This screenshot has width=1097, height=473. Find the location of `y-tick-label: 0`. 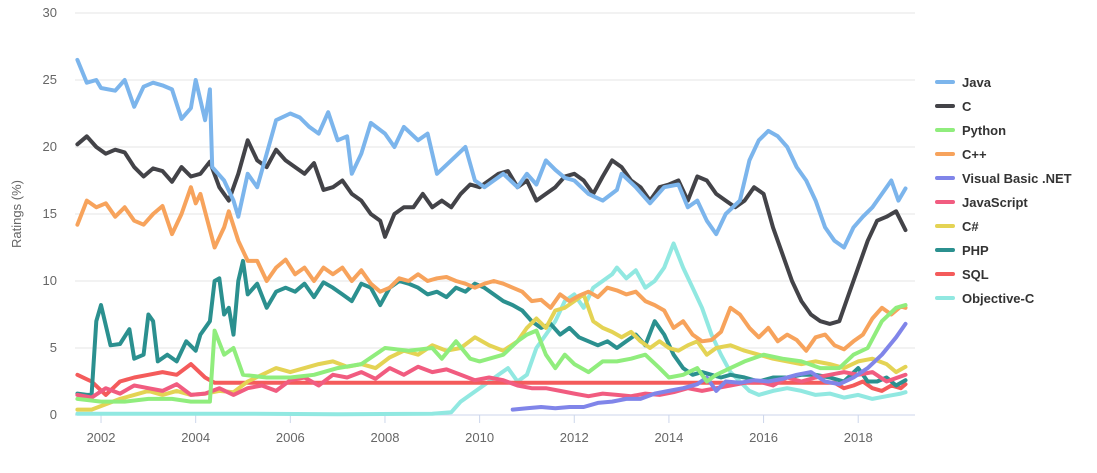

y-tick-label: 0 is located at coordinates (53, 414).